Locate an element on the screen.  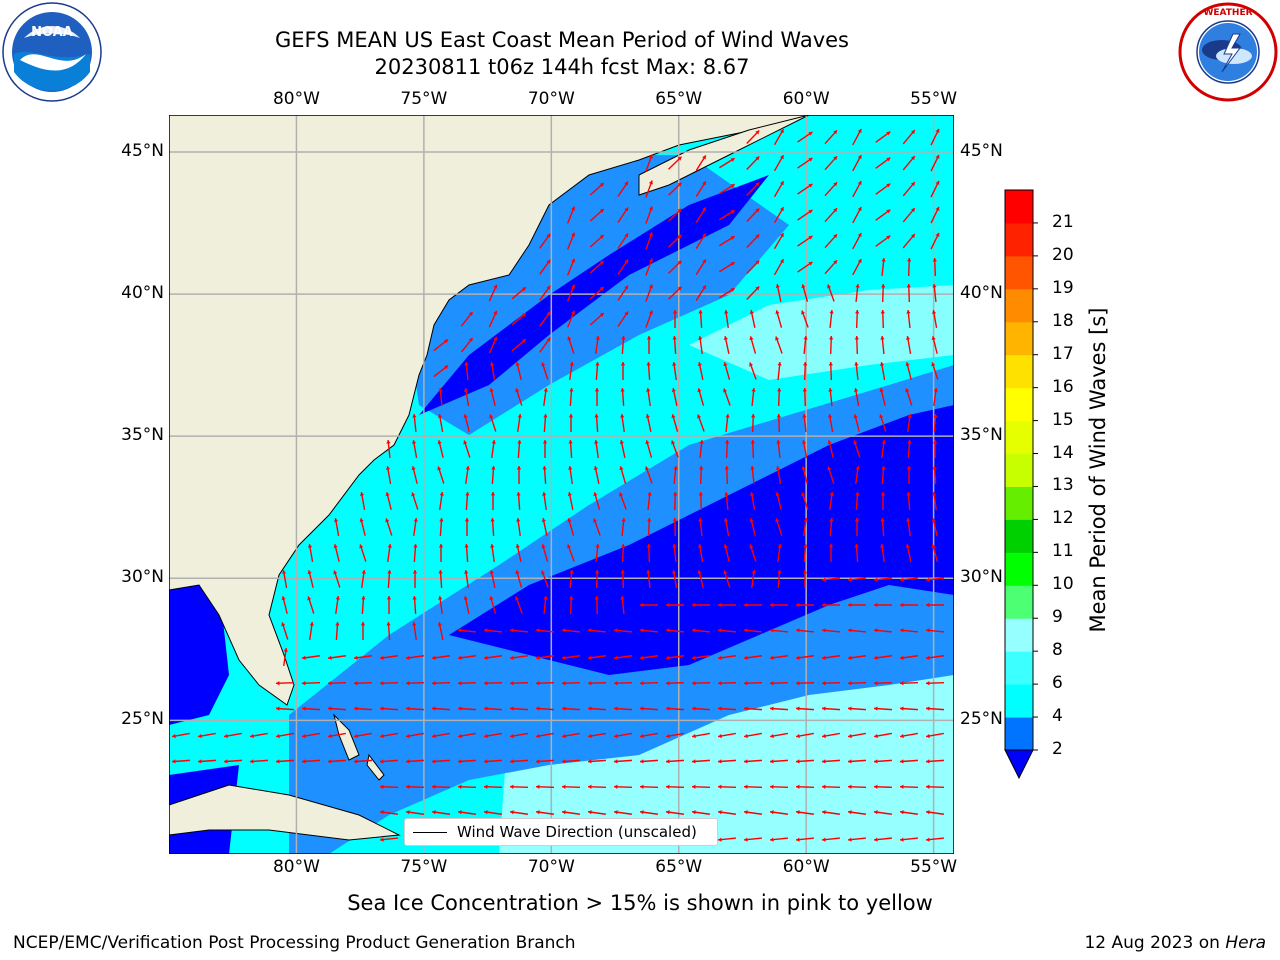
top-longitude-label: 55°W is located at coordinates (934, 99).